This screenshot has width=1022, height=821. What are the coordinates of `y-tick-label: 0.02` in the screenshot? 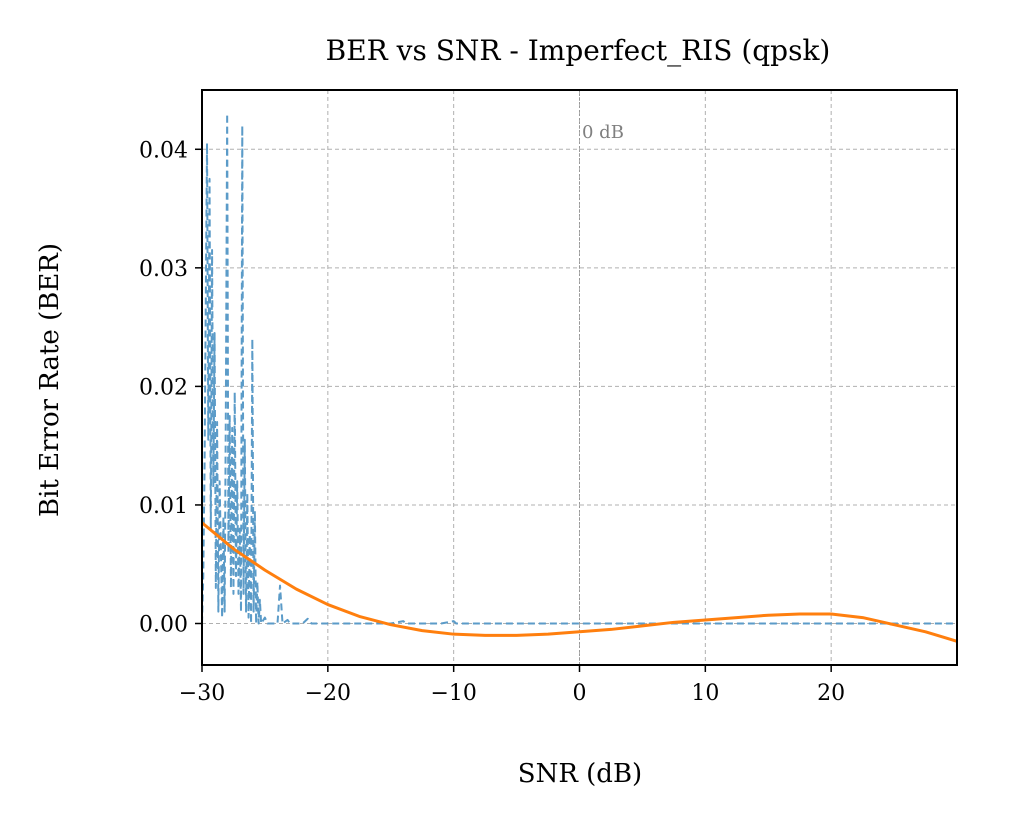 It's located at (163, 387).